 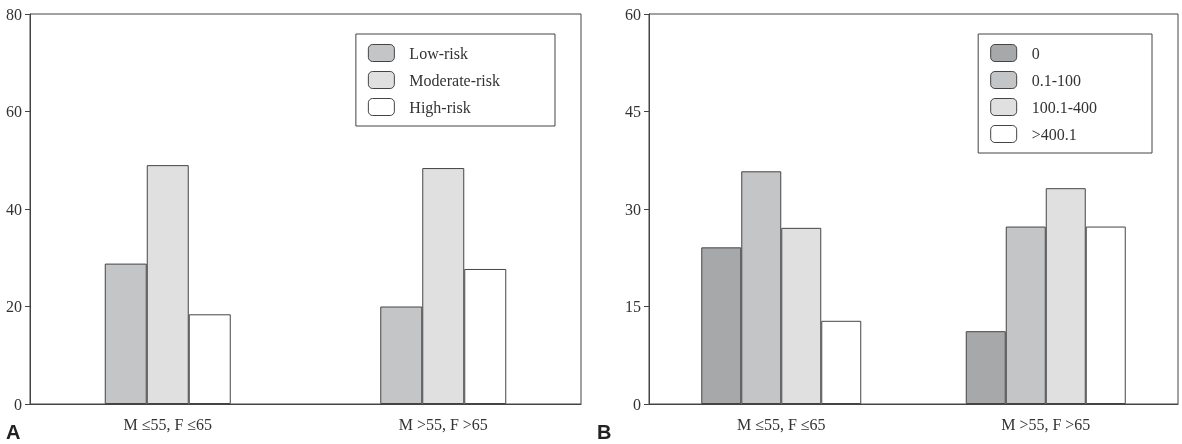 I want to click on legend-label: 100.1-400, so click(x=1064, y=107).